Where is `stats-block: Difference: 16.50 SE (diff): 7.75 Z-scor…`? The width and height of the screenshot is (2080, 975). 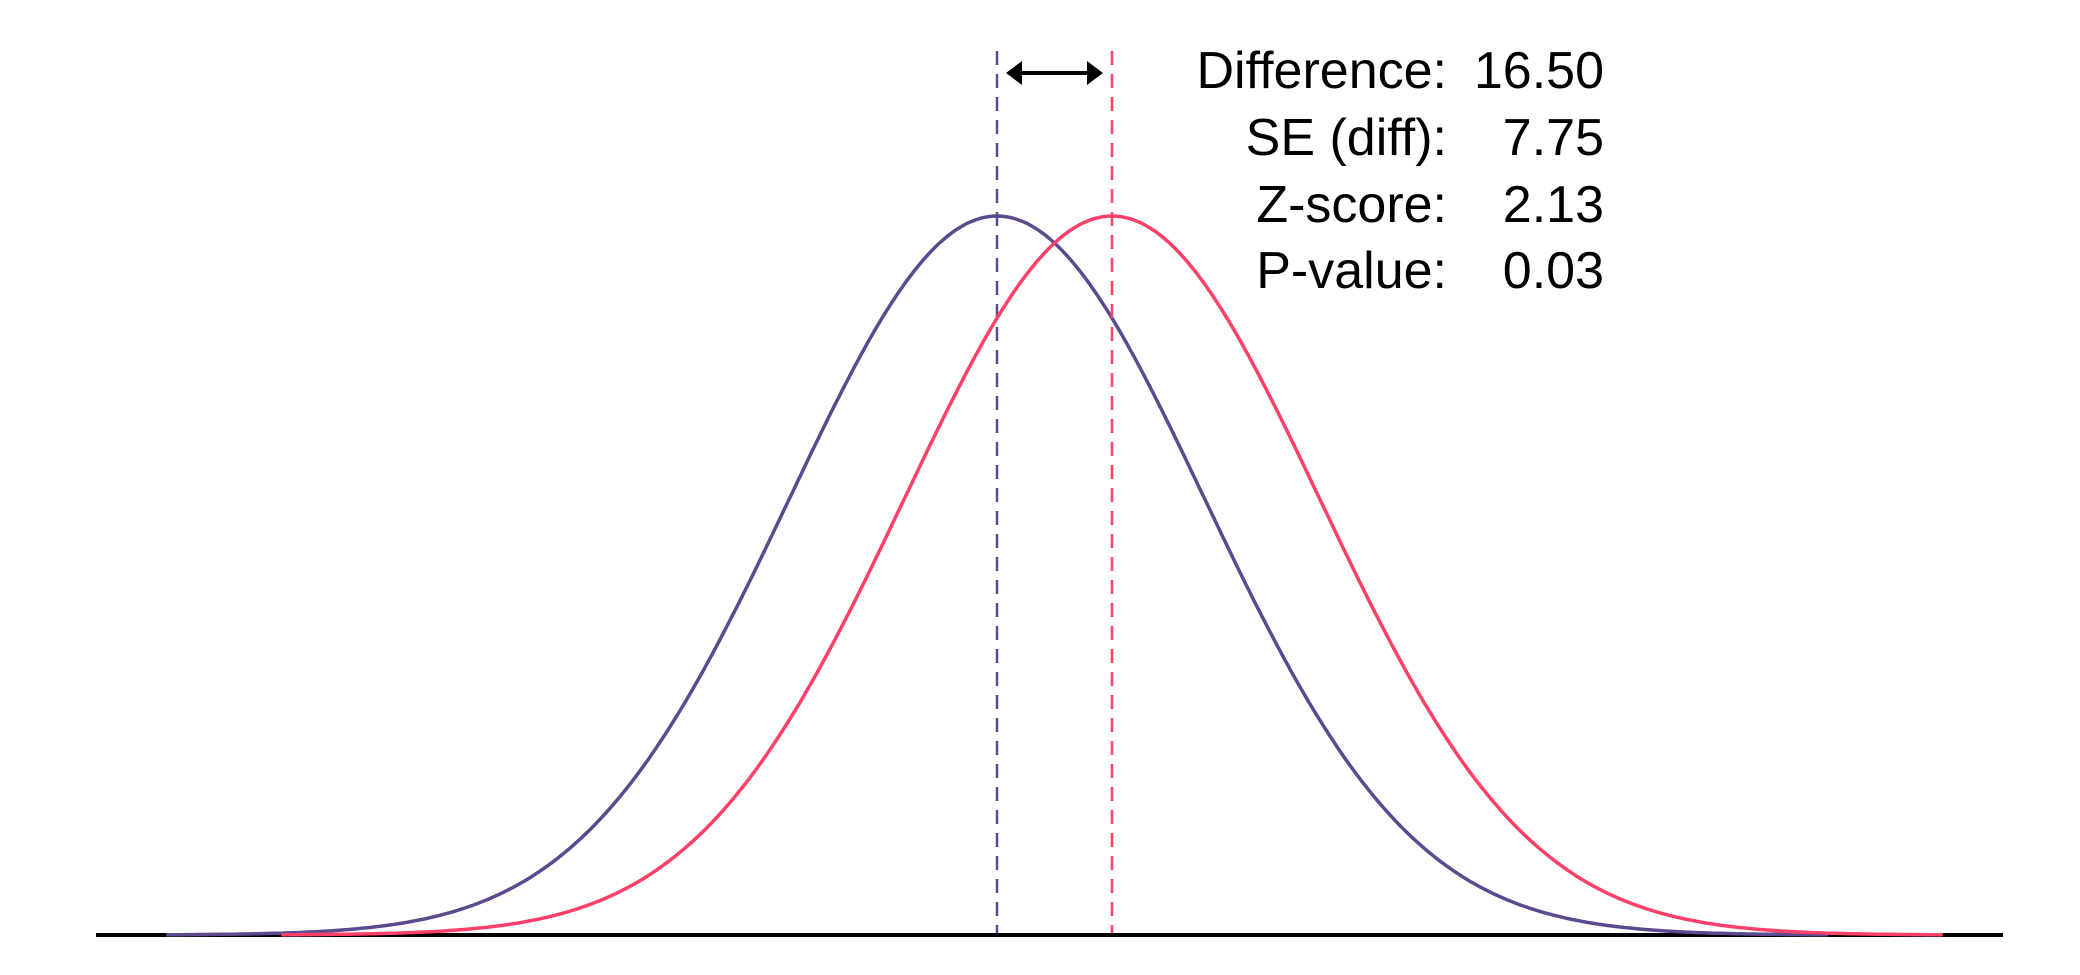
stats-block: Difference: 16.50 SE (diff): 7.75 Z-scor… is located at coordinates (1400, 171).